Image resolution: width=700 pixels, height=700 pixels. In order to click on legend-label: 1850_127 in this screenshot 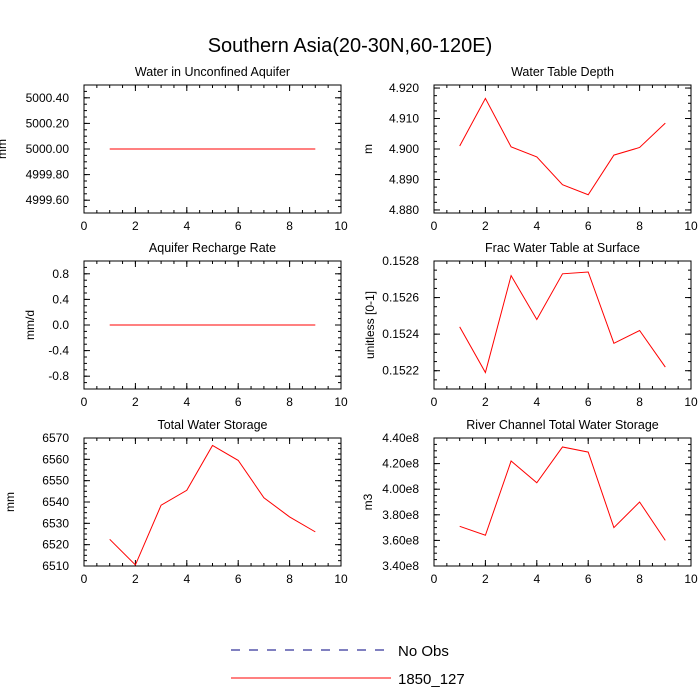, I will do `click(431, 679)`.